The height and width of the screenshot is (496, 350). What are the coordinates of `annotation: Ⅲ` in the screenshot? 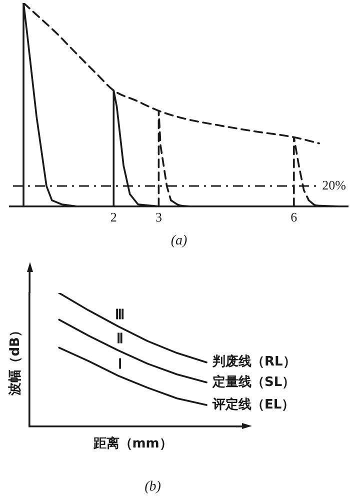 It's located at (120, 315).